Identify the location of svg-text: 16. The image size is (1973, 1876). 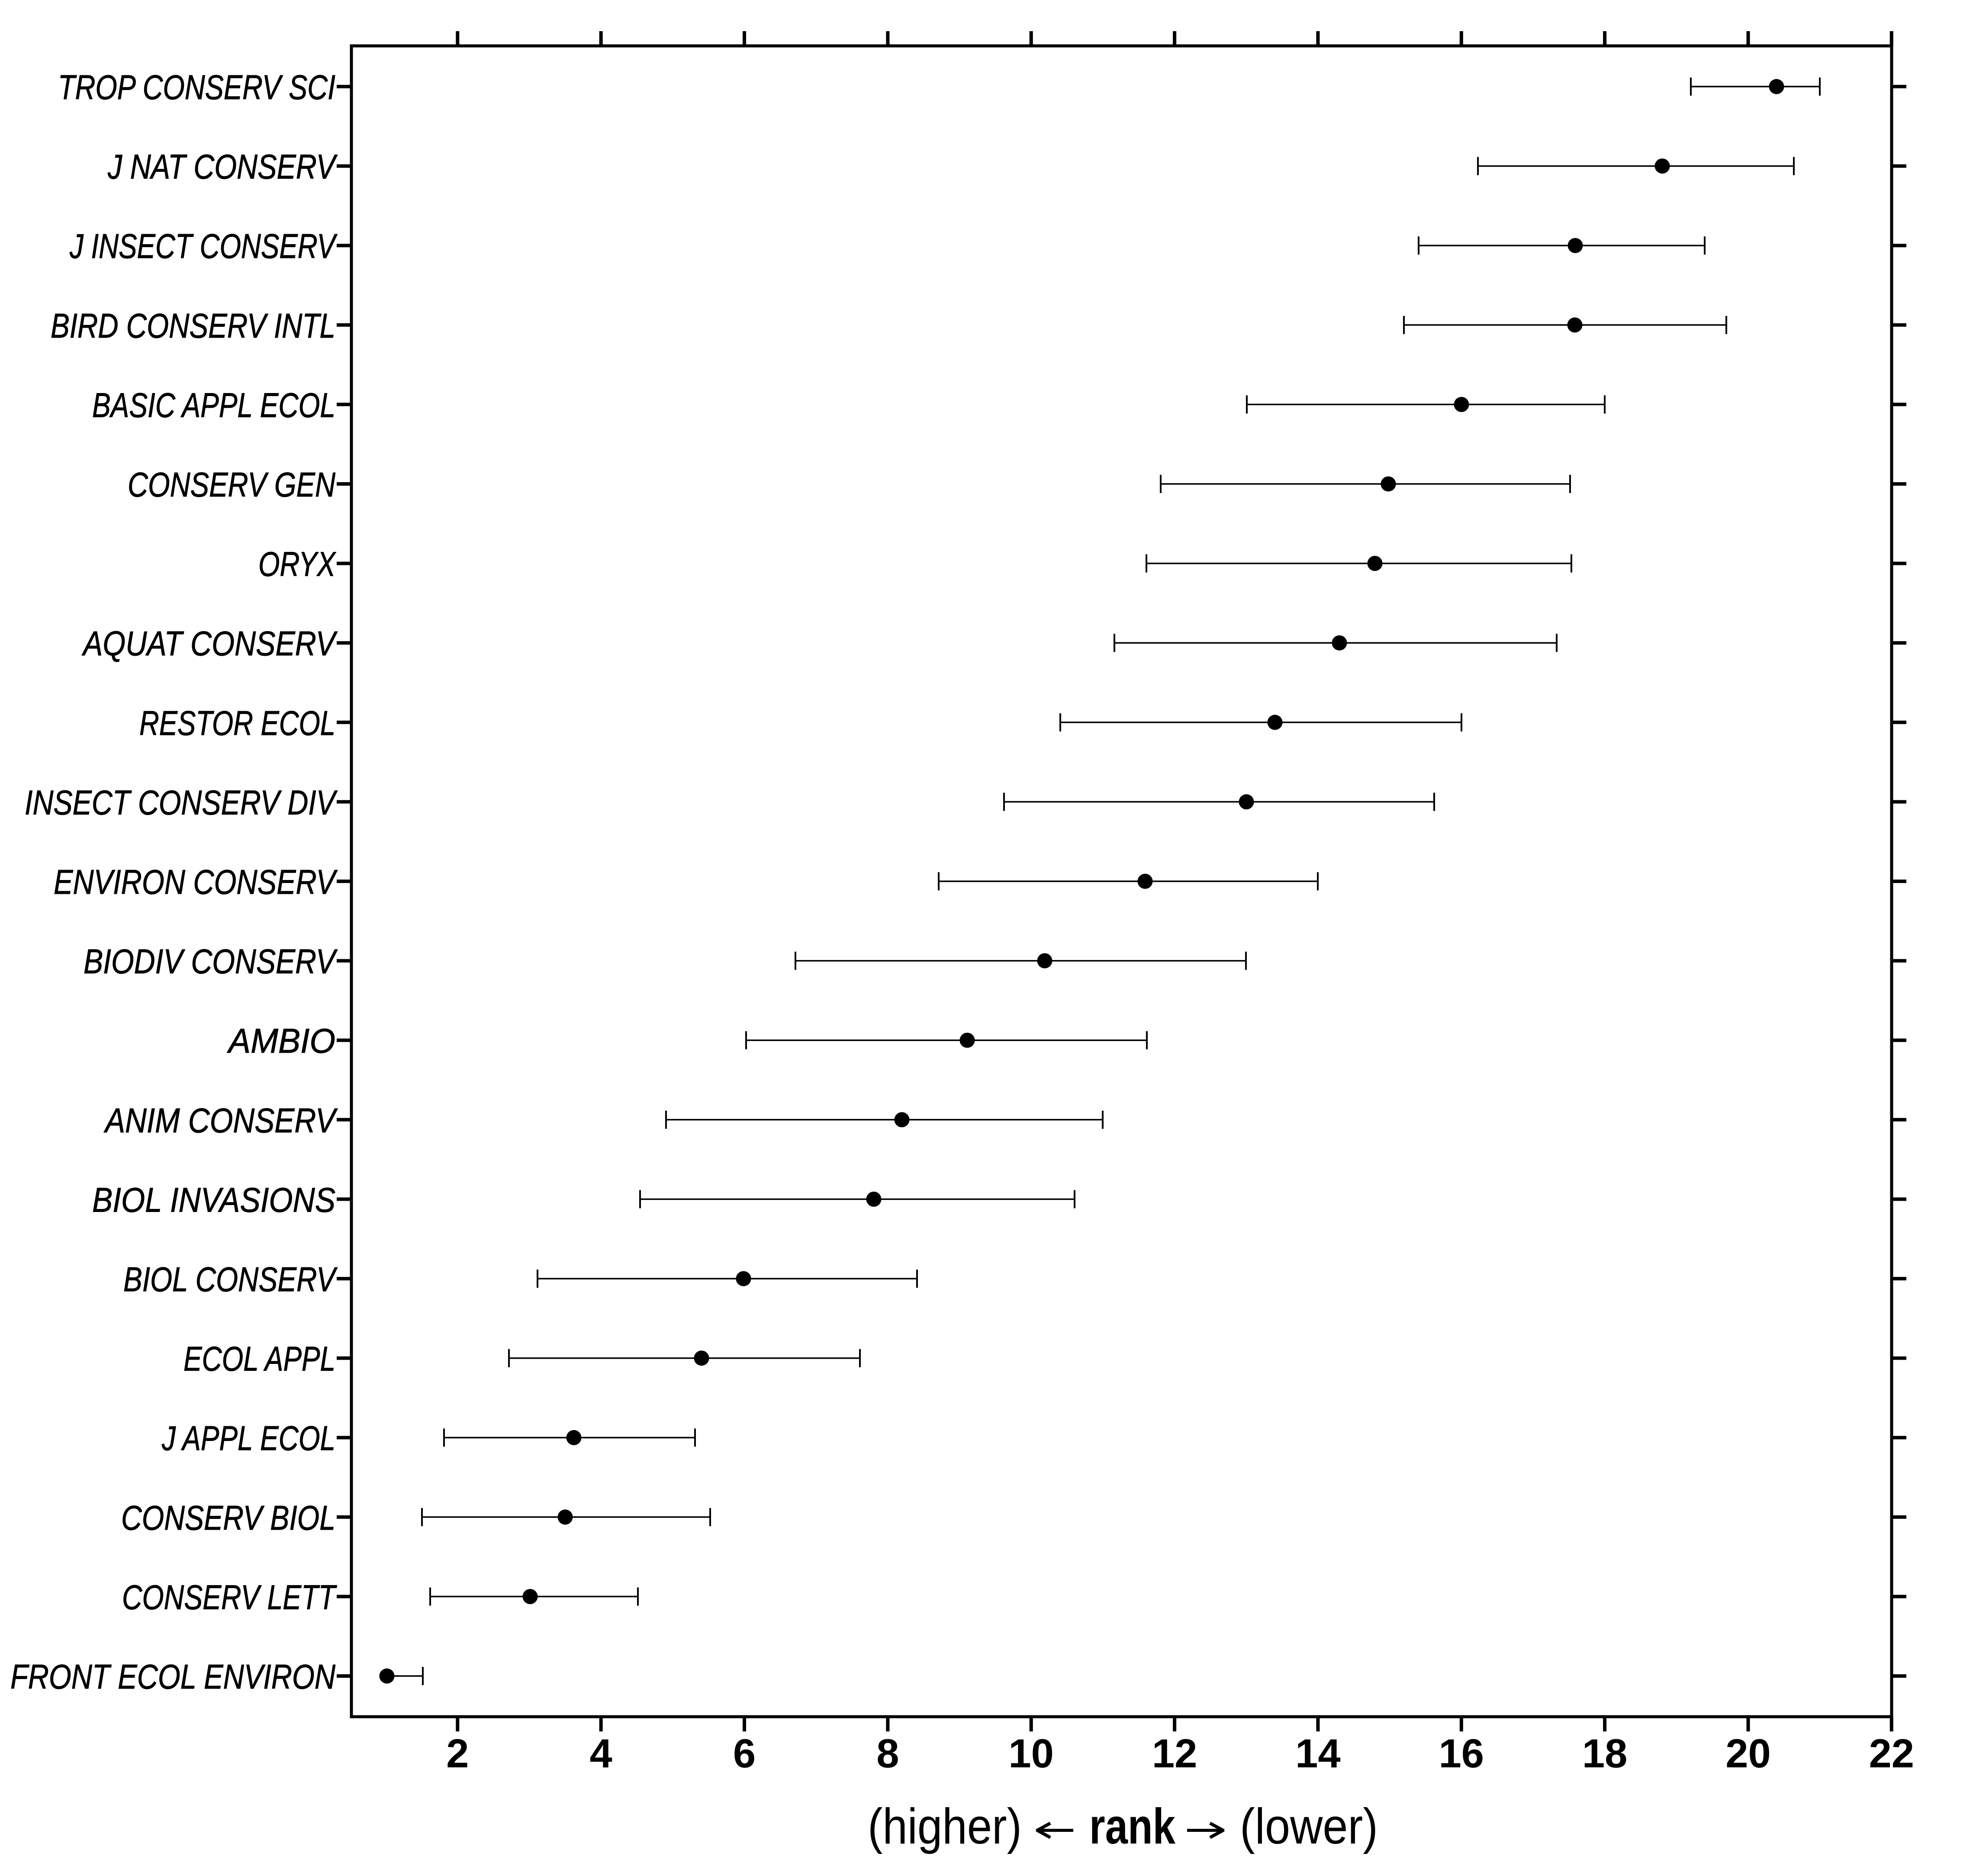
(1461, 1753).